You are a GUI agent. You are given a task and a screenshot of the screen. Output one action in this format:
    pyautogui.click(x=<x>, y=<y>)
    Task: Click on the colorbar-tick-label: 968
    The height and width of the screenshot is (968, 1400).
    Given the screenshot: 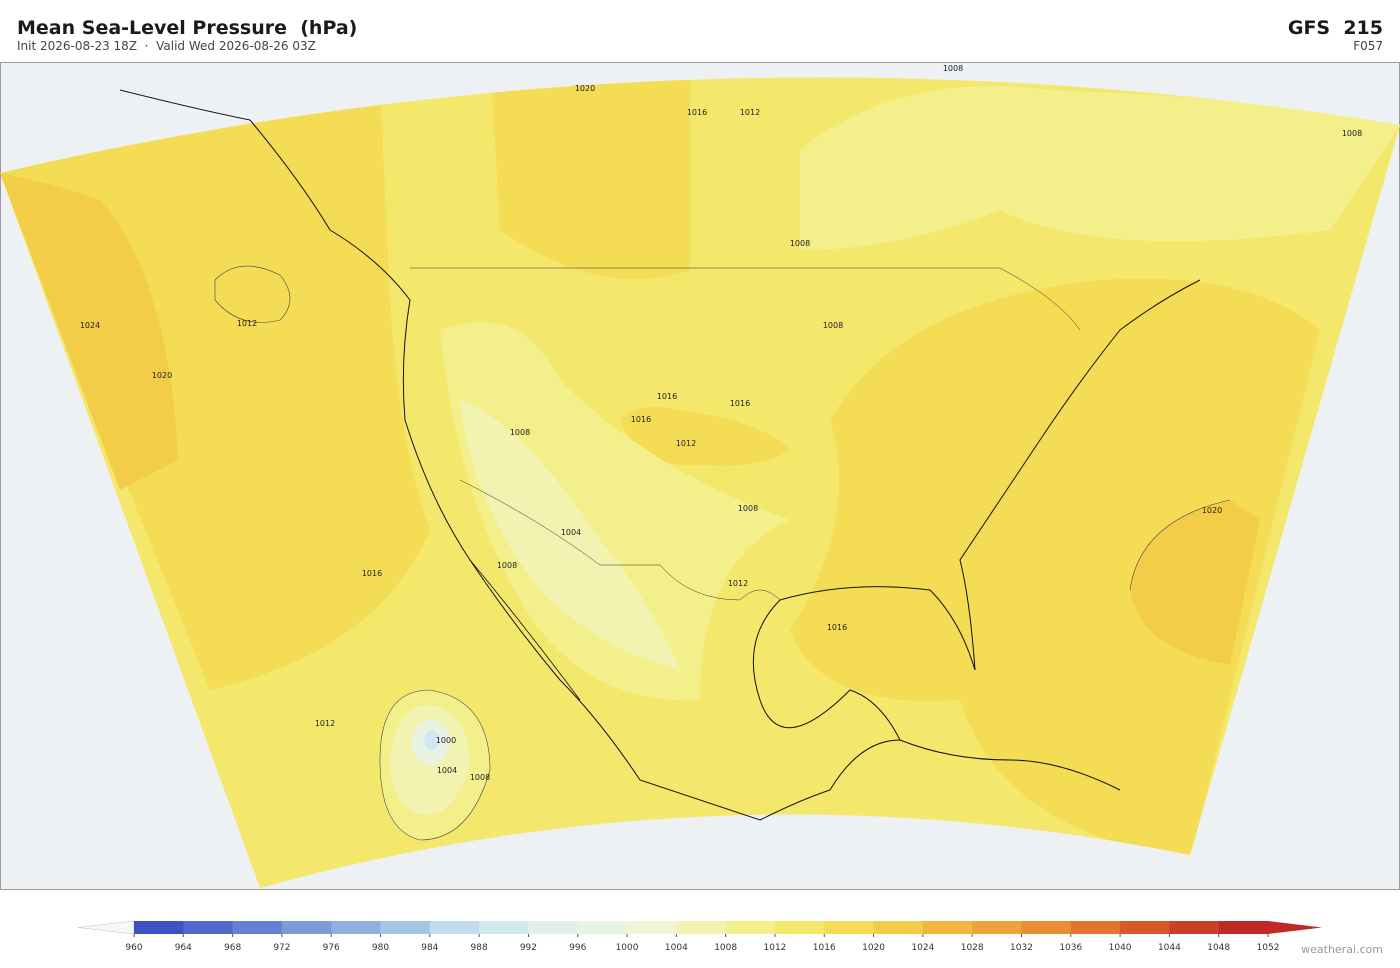 What is the action you would take?
    pyautogui.click(x=232, y=948)
    